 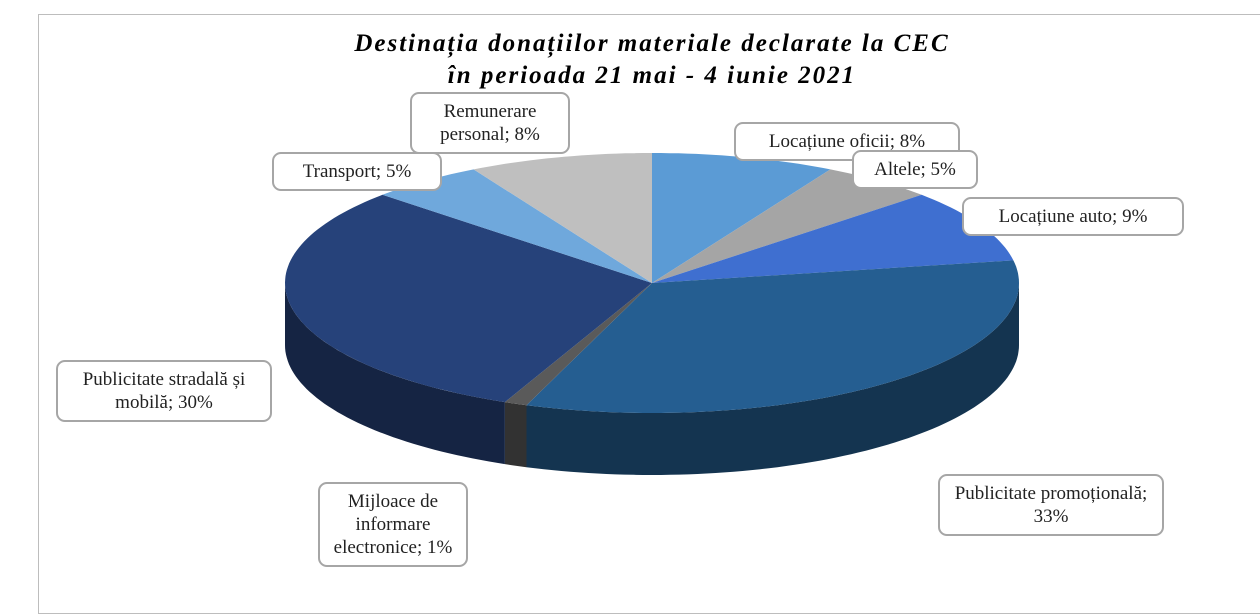 What do you see at coordinates (1073, 216) in the screenshot?
I see `data-label: Locațiune auto; 9%` at bounding box center [1073, 216].